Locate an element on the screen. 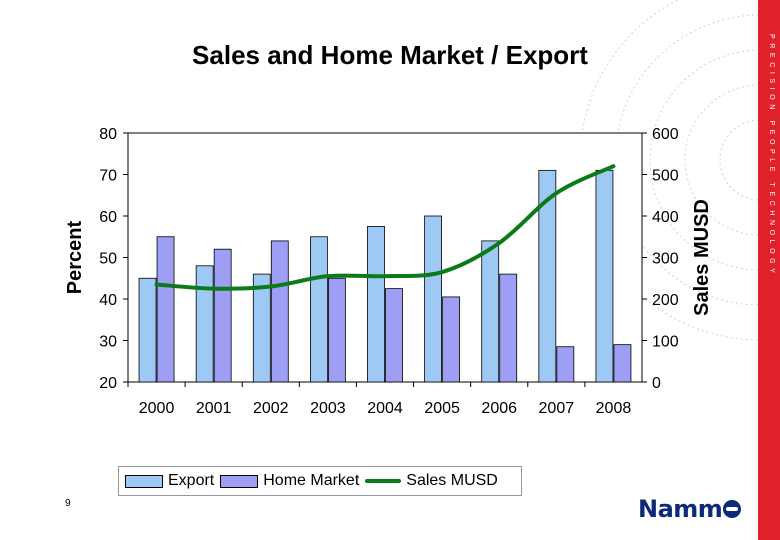  y-tick-label: 20 is located at coordinates (108, 383).